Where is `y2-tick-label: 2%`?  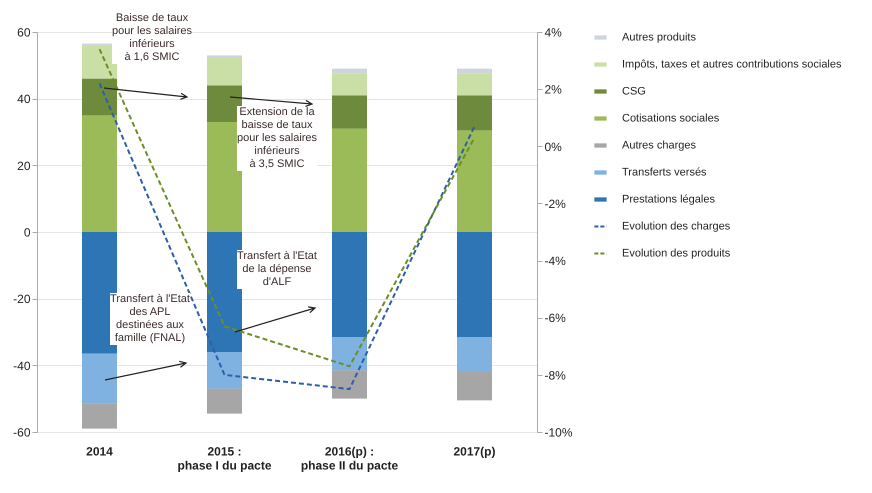
y2-tick-label: 2% is located at coordinates (553, 89).